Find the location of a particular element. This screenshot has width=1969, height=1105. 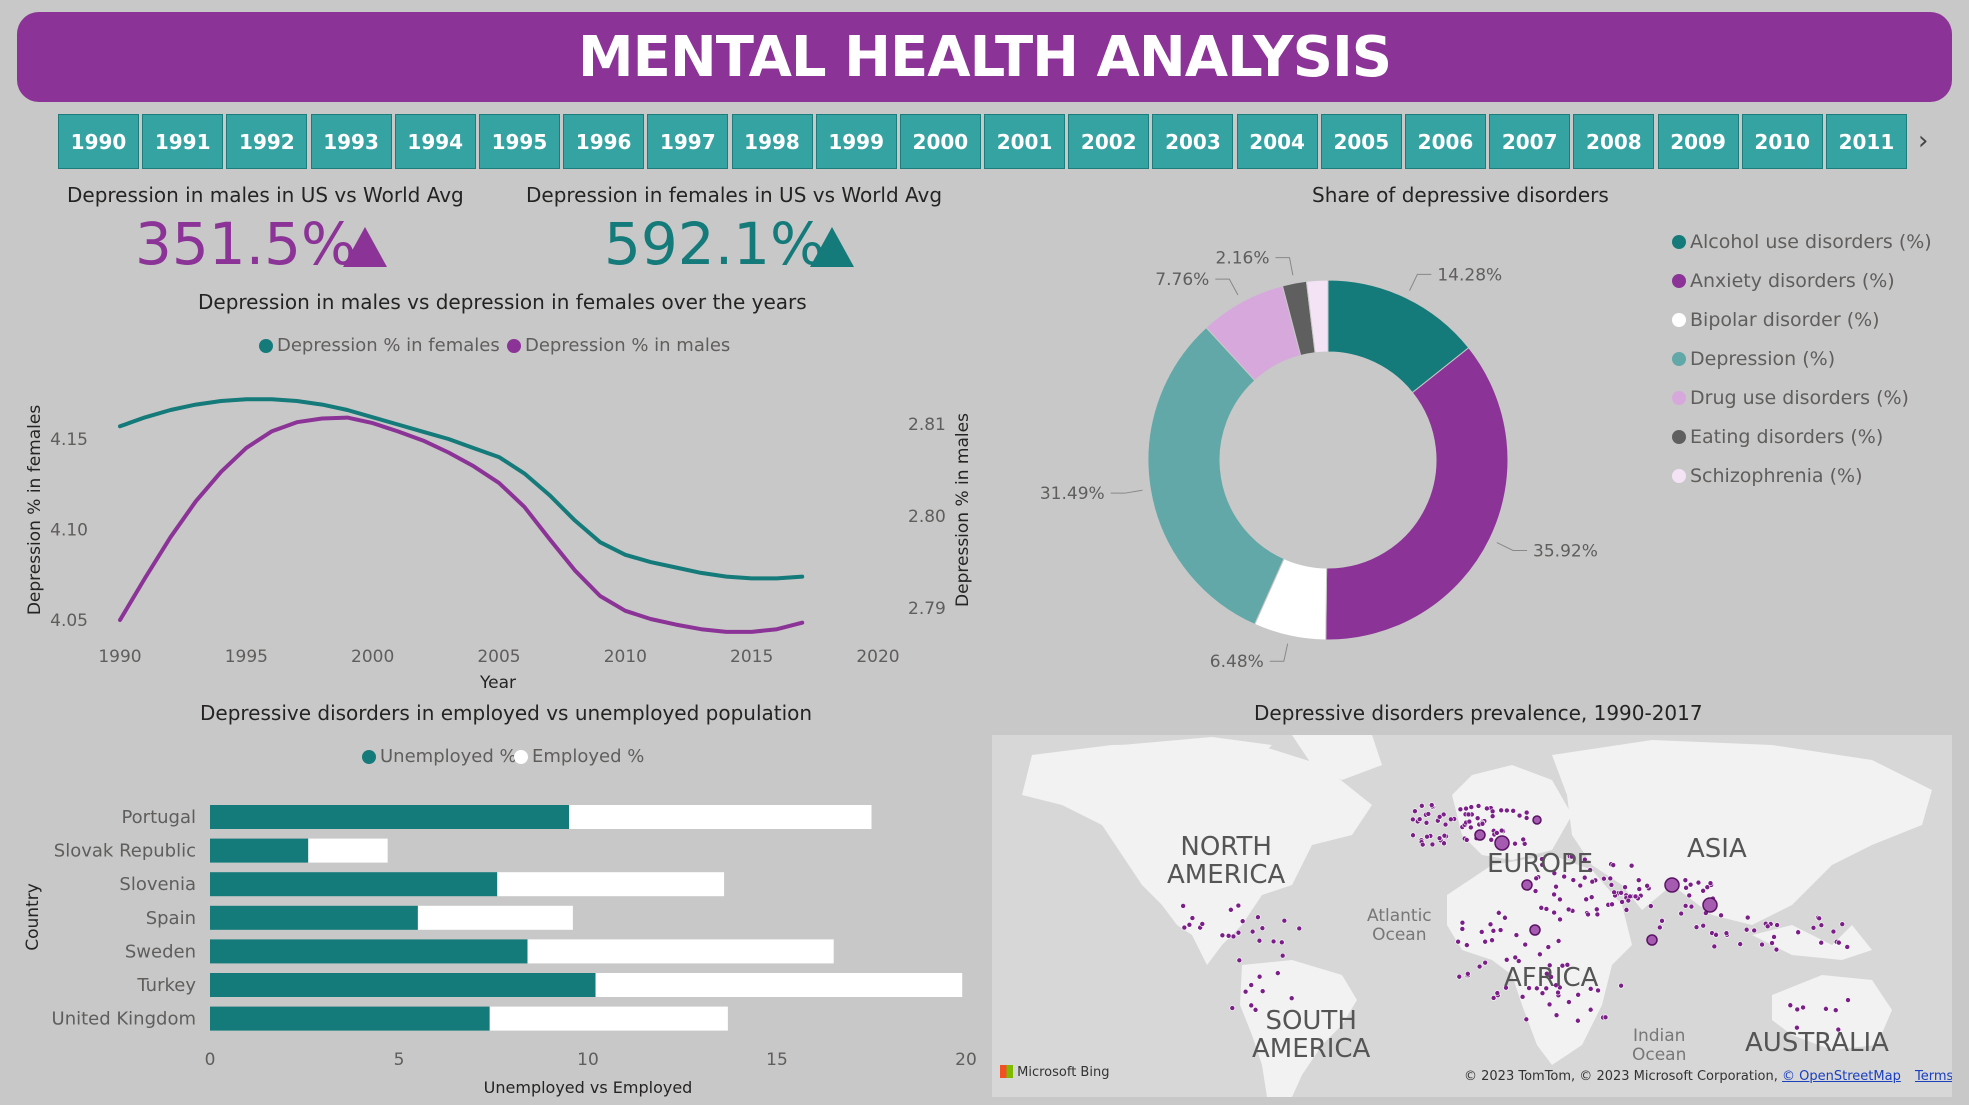

year-button-1998: 1998 is located at coordinates (772, 141).